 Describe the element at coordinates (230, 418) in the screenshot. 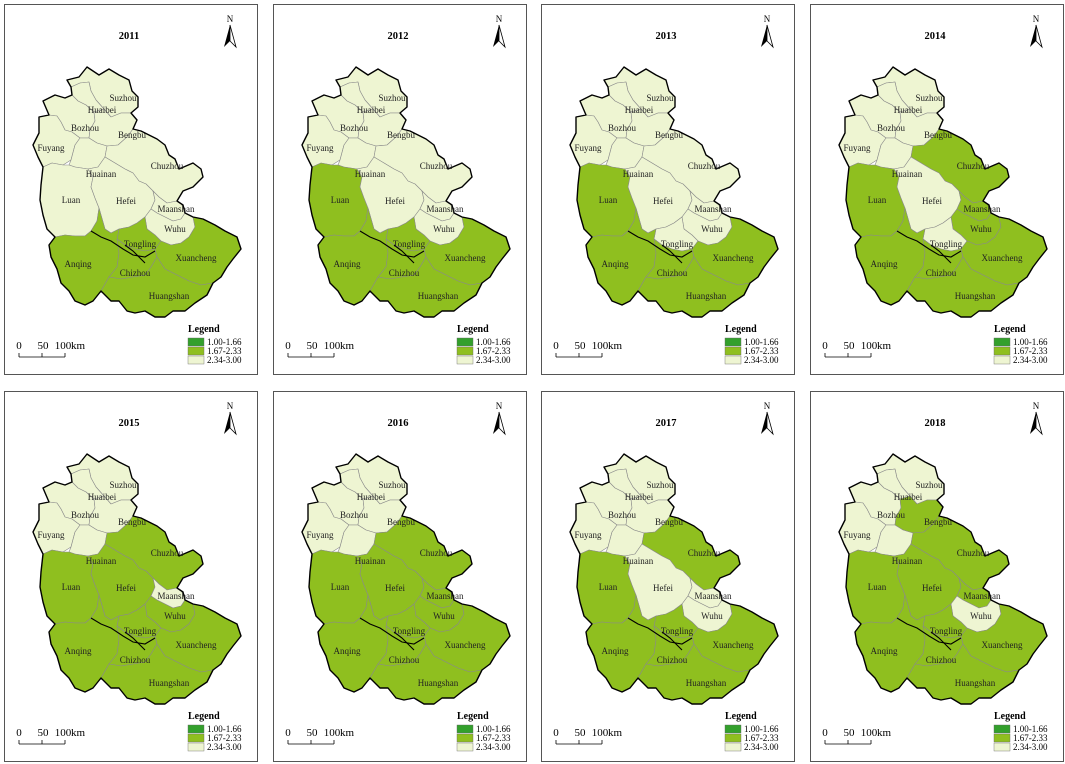

I see `north-arrow-icon: N` at that location.